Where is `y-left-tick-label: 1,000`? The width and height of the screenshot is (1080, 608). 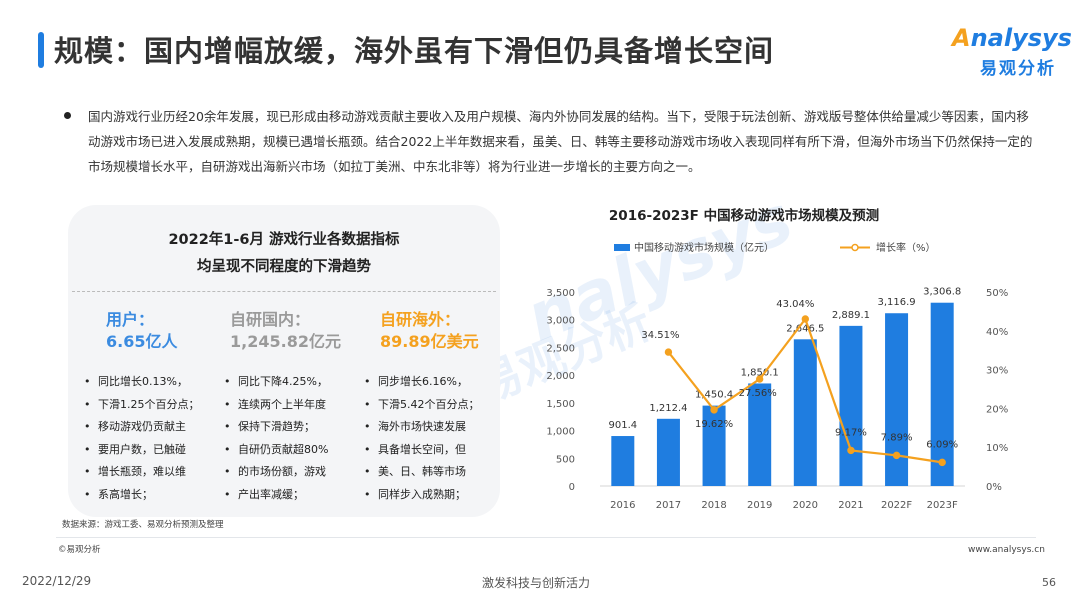 y-left-tick-label: 1,000 is located at coordinates (560, 432).